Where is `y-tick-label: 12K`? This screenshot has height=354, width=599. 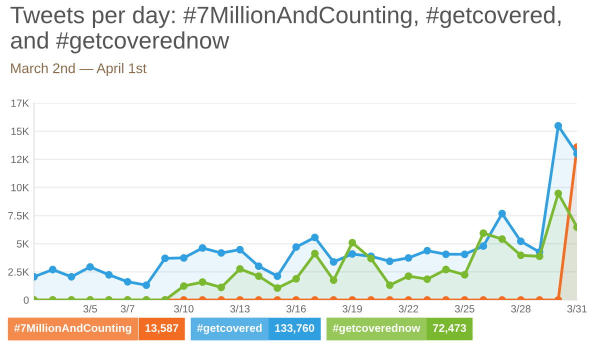
y-tick-label: 12K is located at coordinates (20, 160).